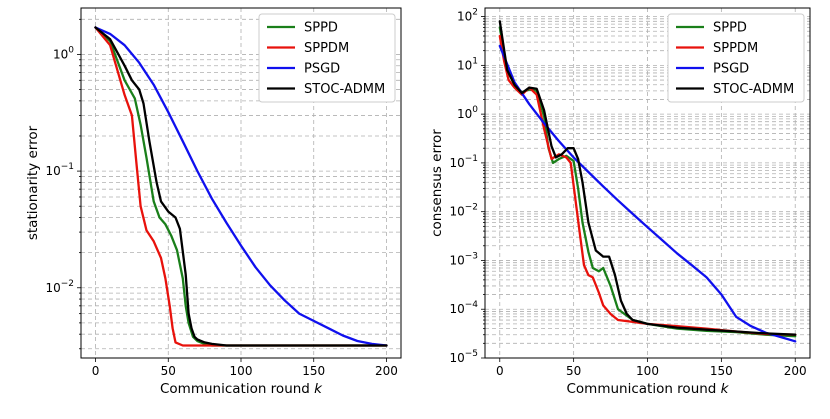 This screenshot has height=419, width=830. Describe the element at coordinates (463, 259) in the screenshot. I see `y-tick-label: 10⁻³` at that location.